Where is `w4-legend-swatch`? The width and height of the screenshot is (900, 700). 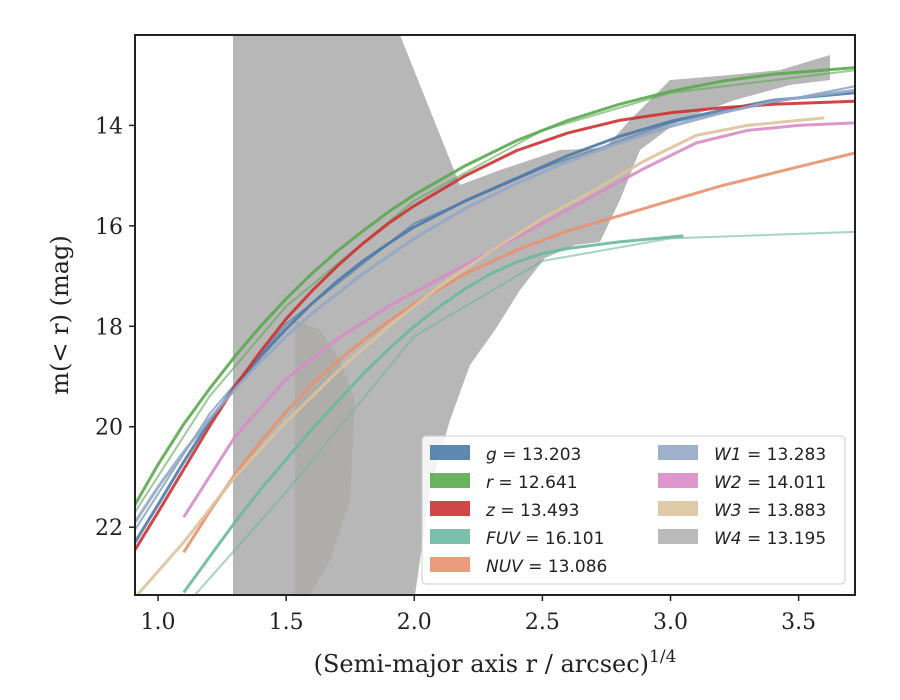
w4-legend-swatch is located at coordinates (678, 536).